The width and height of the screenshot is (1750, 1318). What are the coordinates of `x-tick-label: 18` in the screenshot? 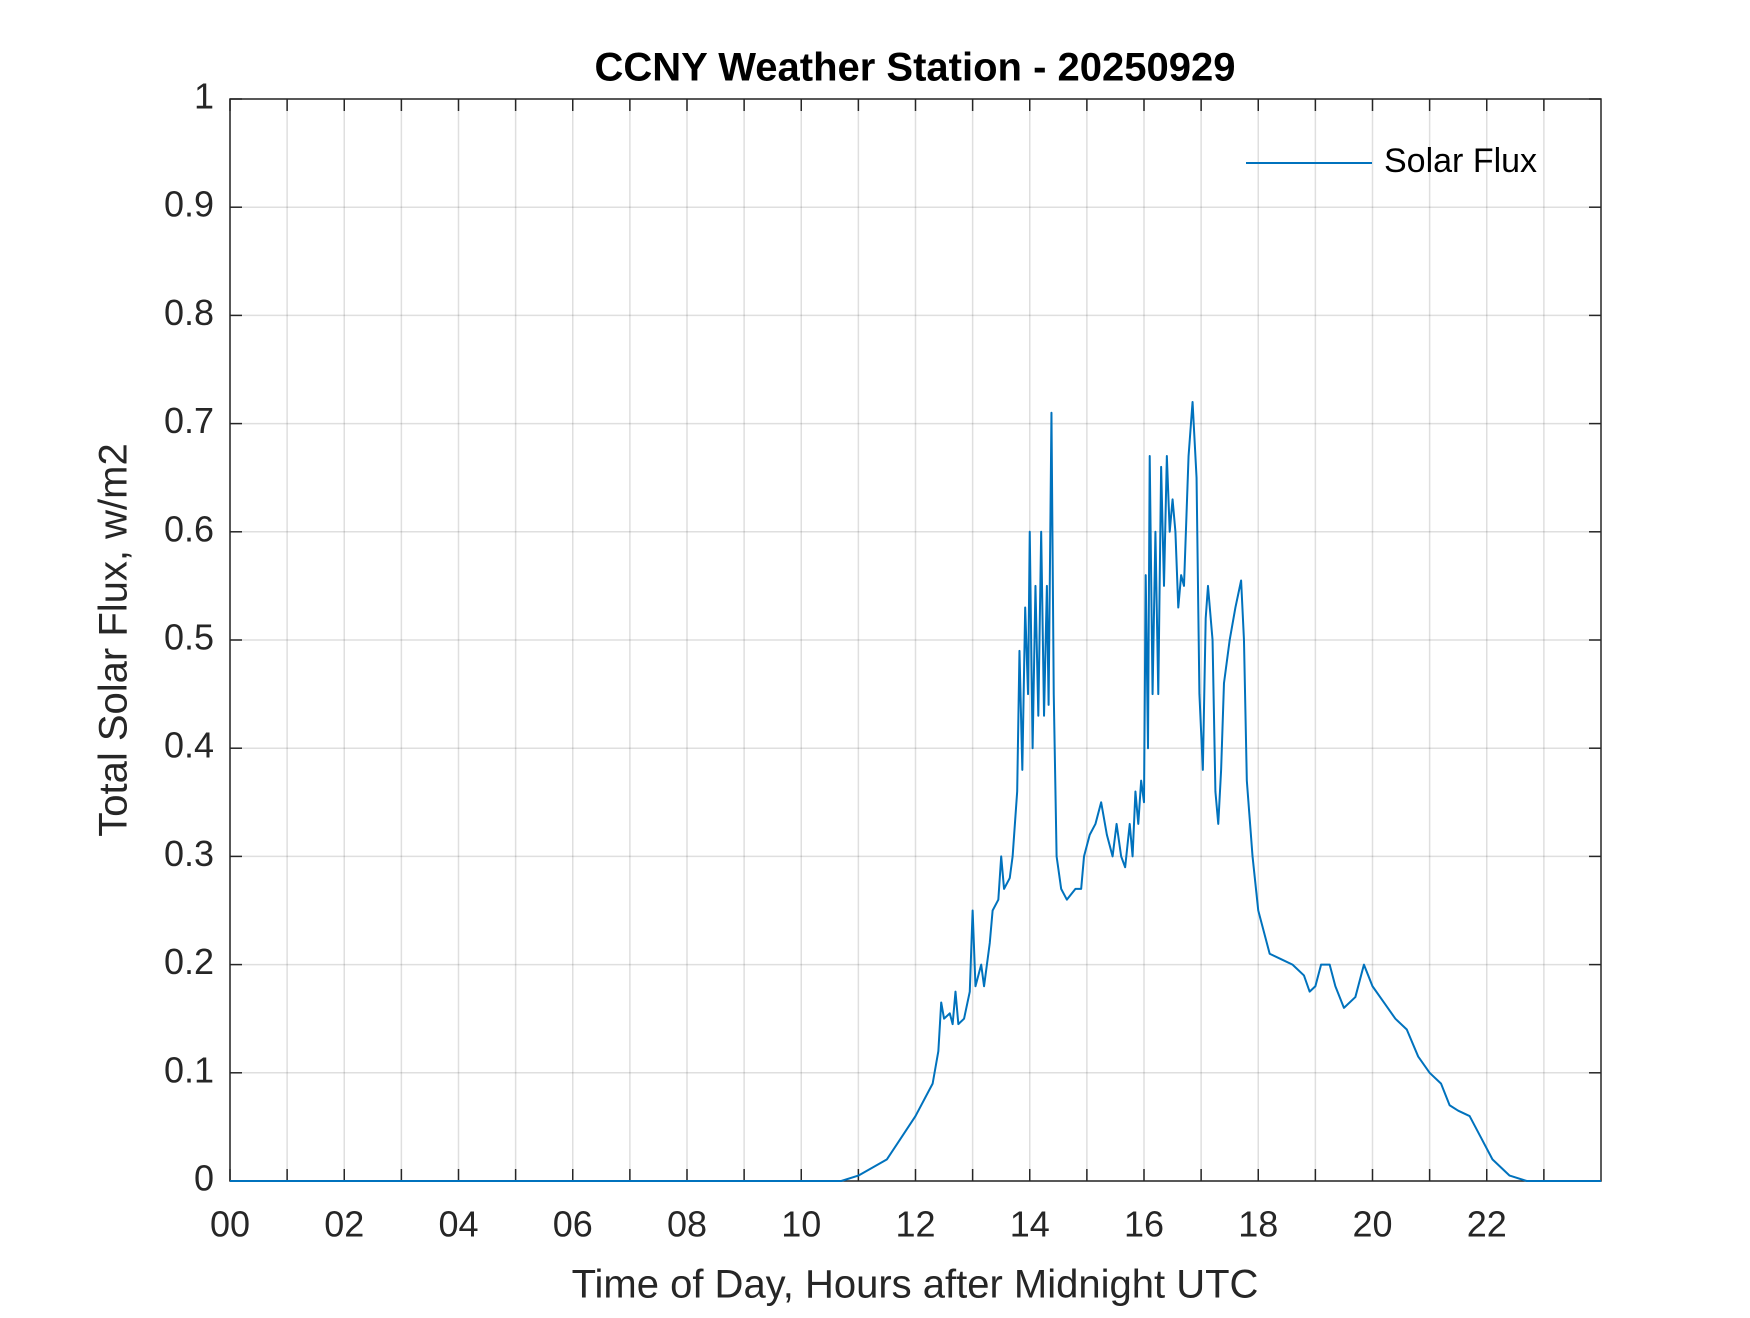 It's located at (1258, 1224).